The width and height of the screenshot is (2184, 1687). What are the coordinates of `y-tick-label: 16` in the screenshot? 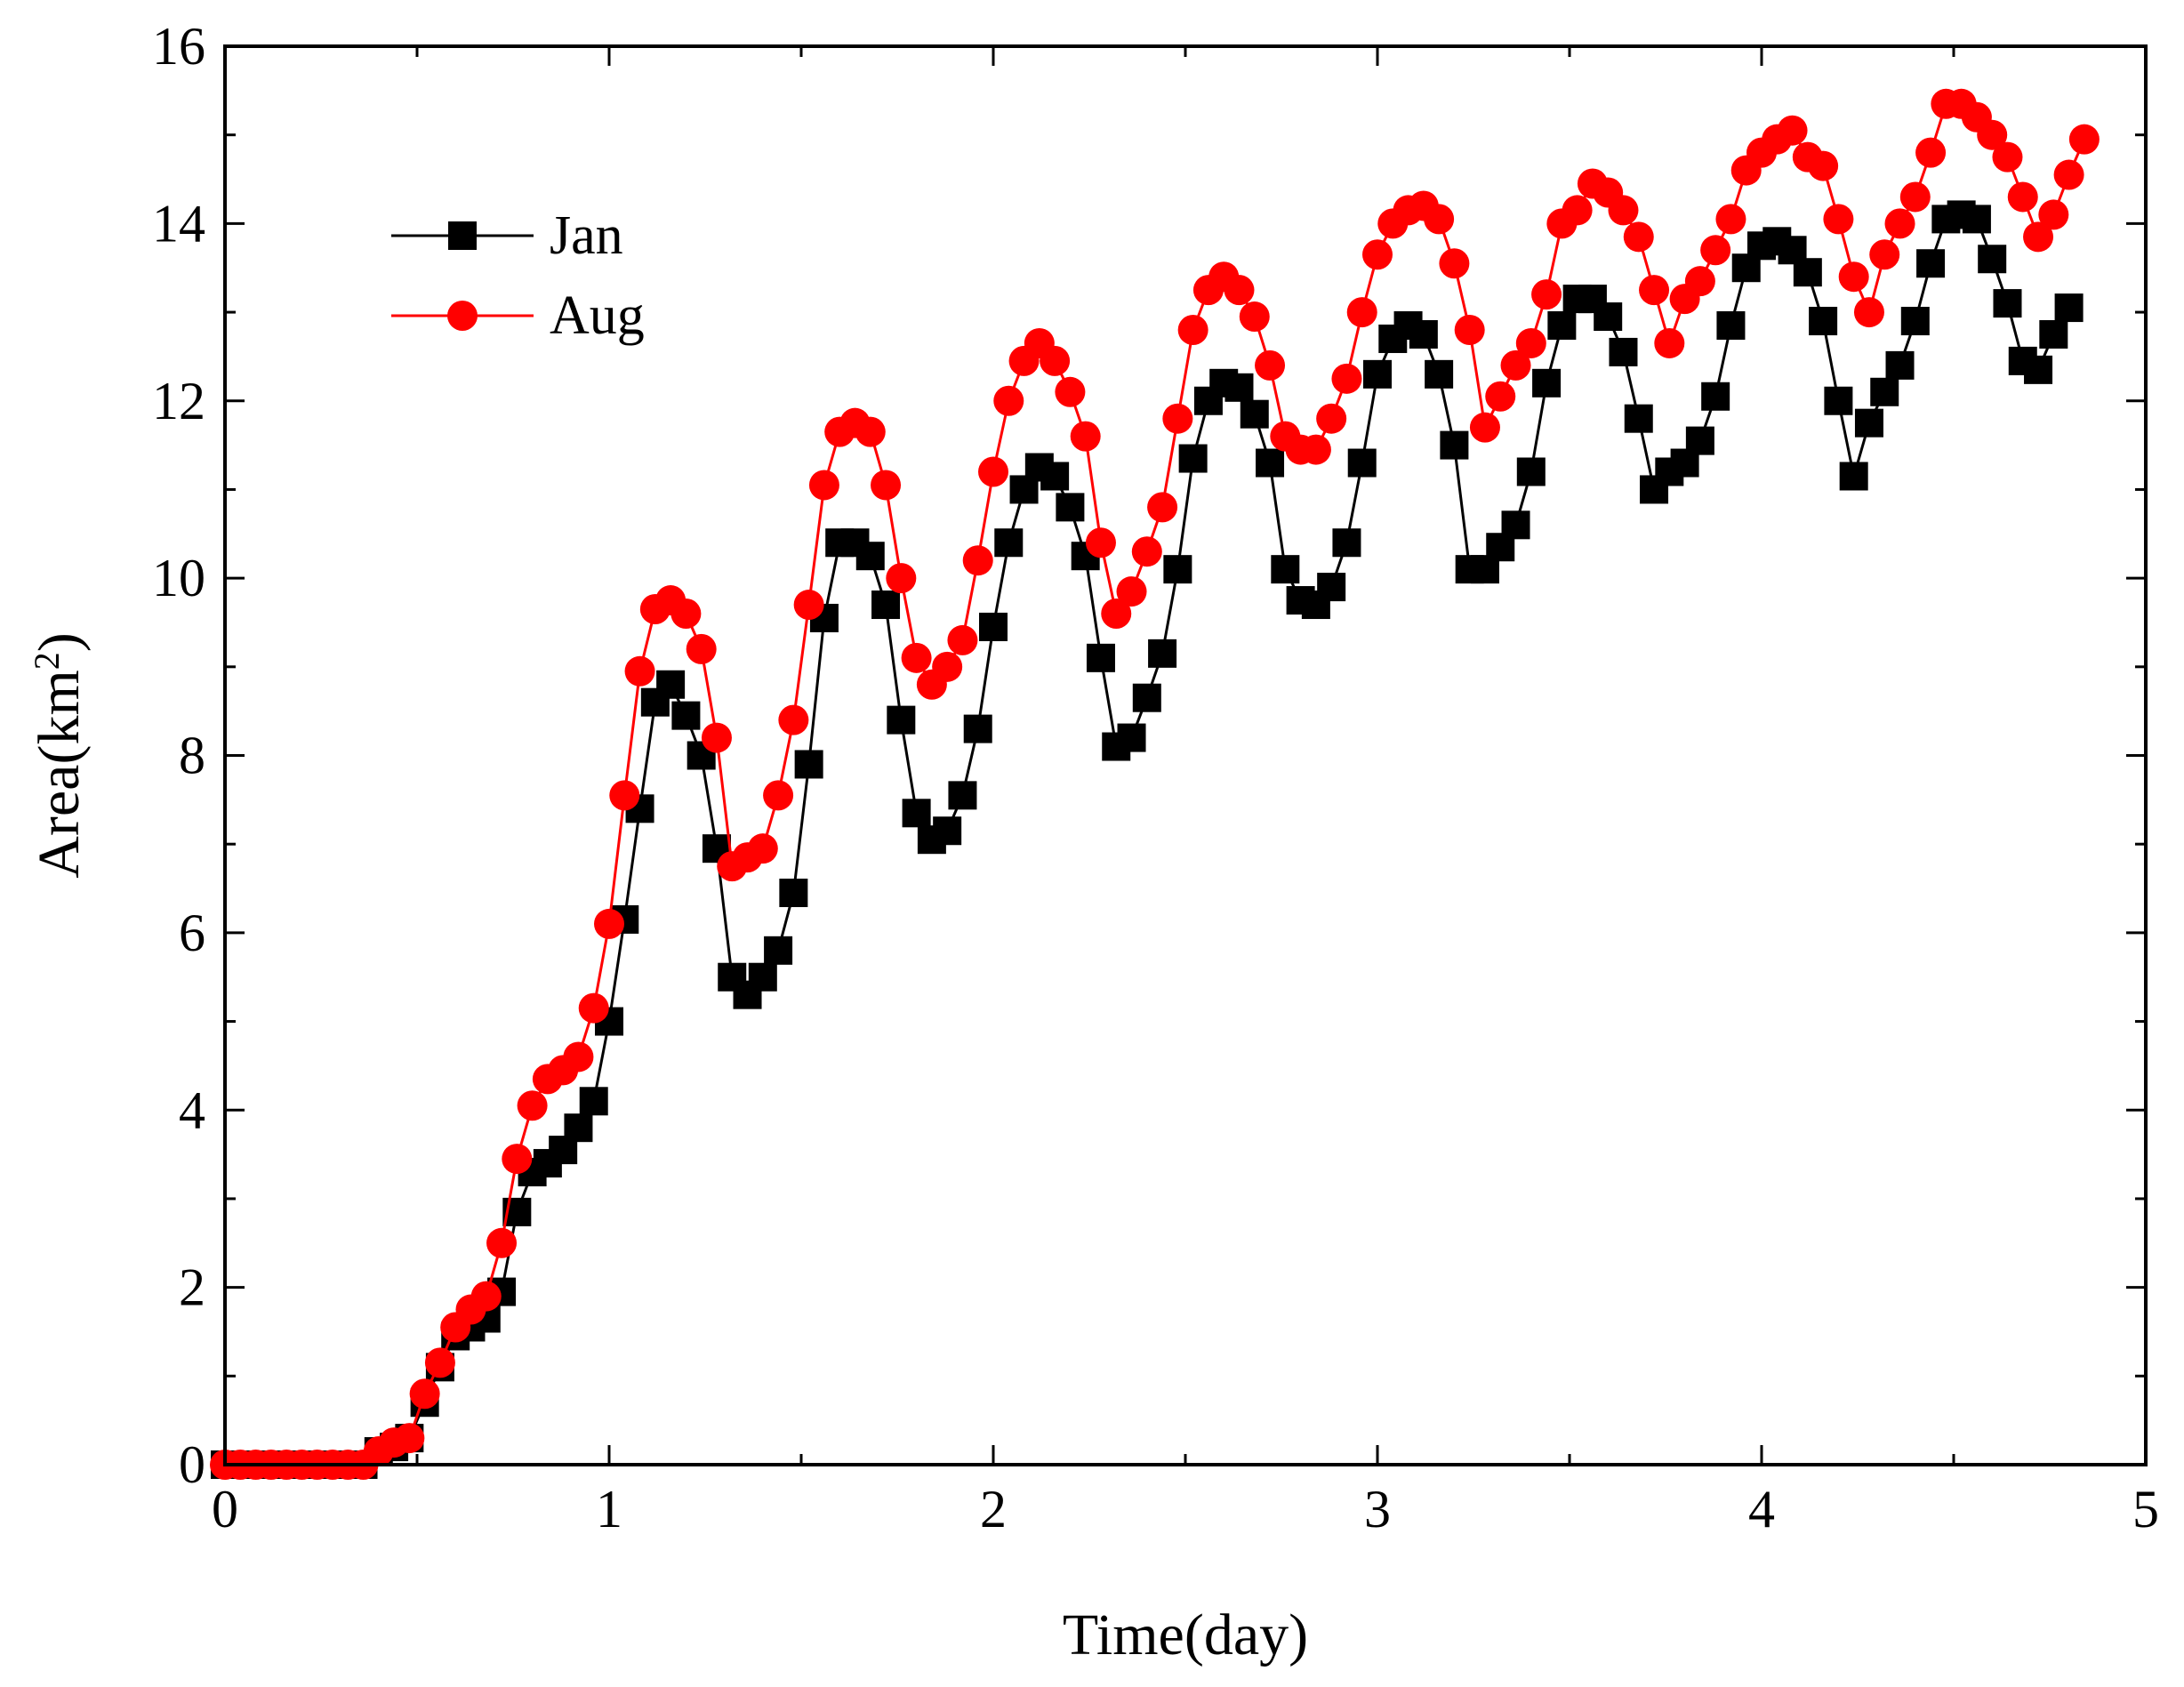 It's located at (178, 46).